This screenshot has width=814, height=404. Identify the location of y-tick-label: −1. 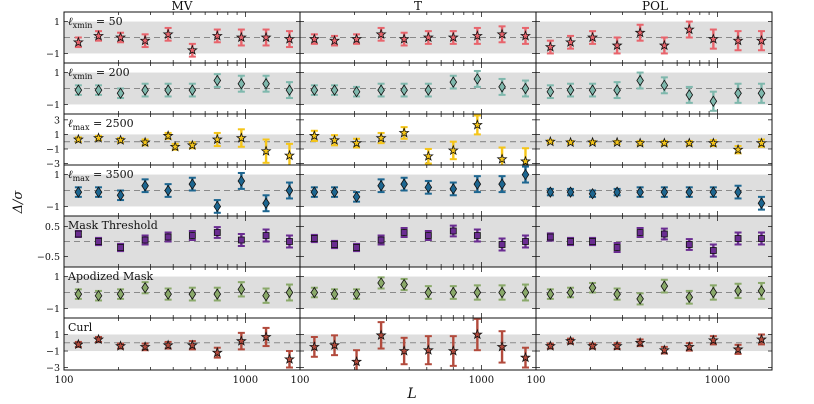
(53, 207).